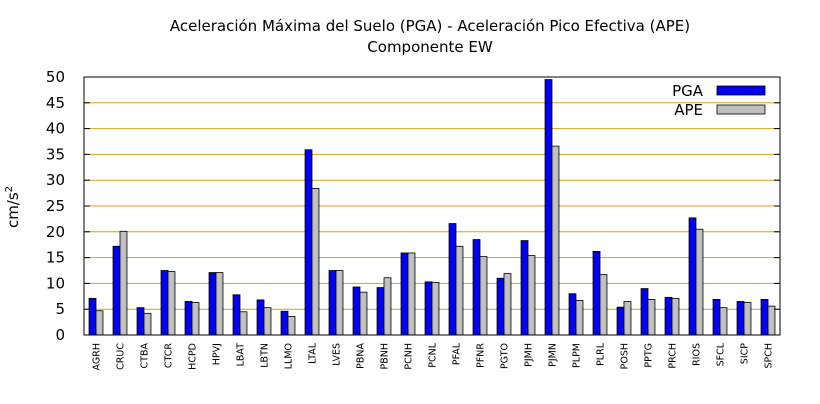 The height and width of the screenshot is (404, 820). Describe the element at coordinates (481, 355) in the screenshot. I see `x-tick-label: PFNR` at that location.